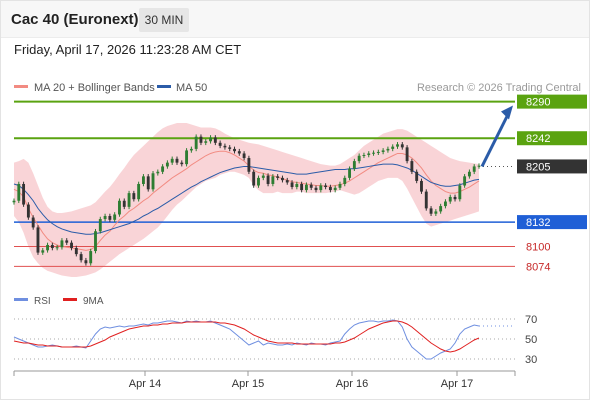 The height and width of the screenshot is (400, 590). Describe the element at coordinates (93, 301) in the screenshot. I see `ma9-legend-label: 9MA` at that location.